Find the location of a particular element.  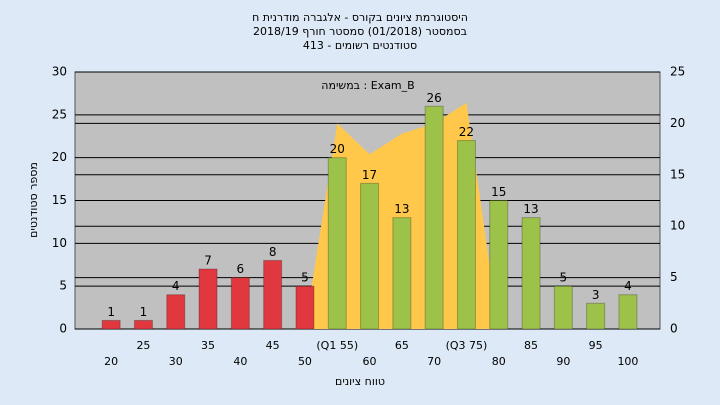

data-label: 15 is located at coordinates (498, 192).